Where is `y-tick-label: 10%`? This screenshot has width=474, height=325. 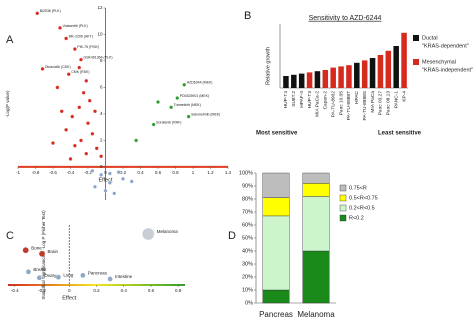 y-tick-label: 10% is located at coordinates (247, 290).